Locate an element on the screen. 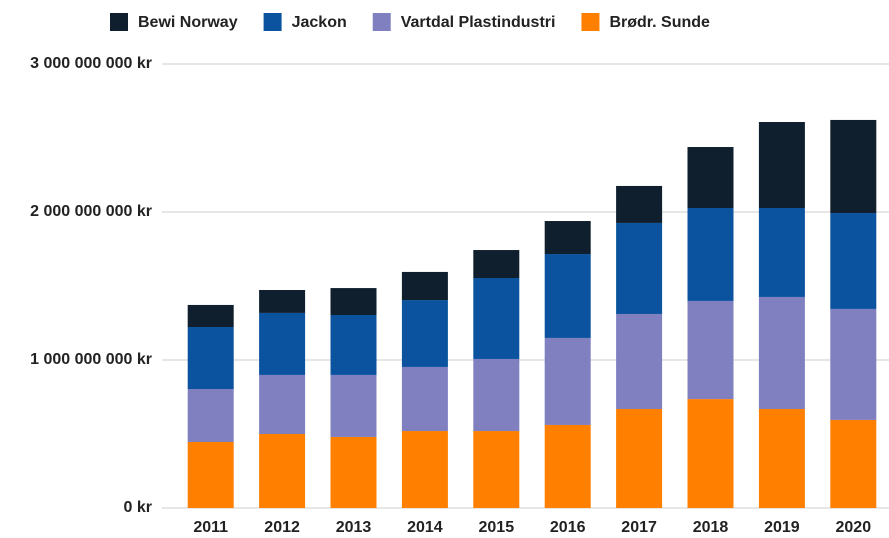 This screenshot has height=538, width=889. x-tick-label: 2016 is located at coordinates (568, 527).